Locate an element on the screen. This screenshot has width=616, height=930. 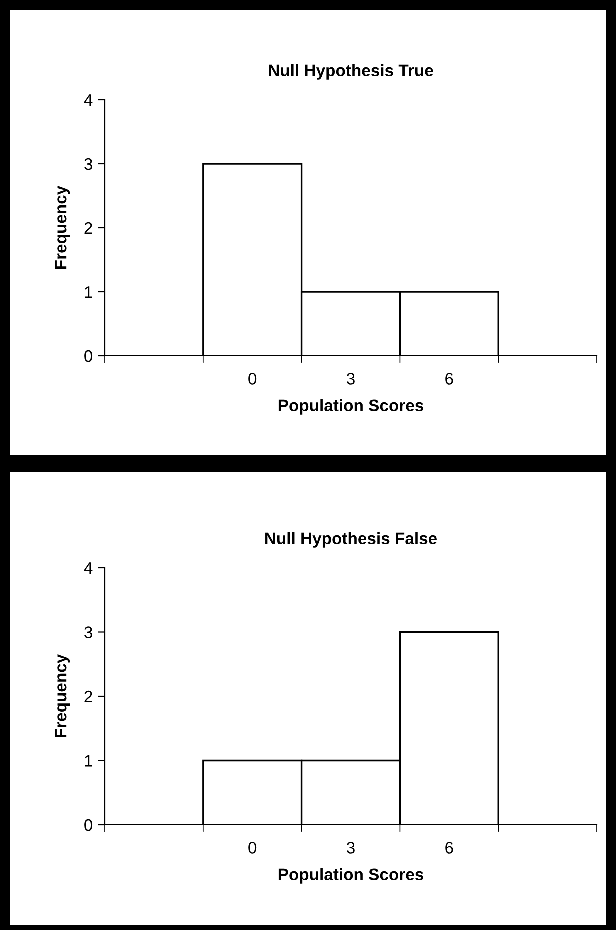
chart-title: Null Hypothesis True is located at coordinates (351, 72).